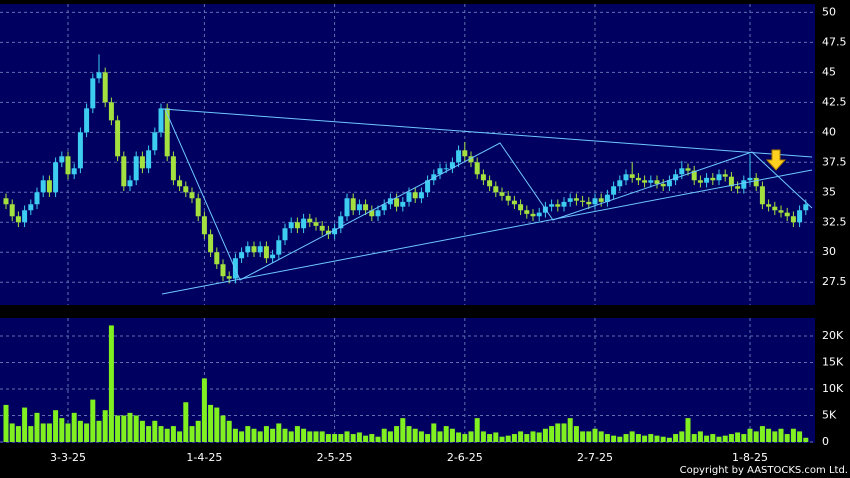 The height and width of the screenshot is (478, 850). Describe the element at coordinates (833, 335) in the screenshot. I see `volume-tick-label: 20K` at that location.